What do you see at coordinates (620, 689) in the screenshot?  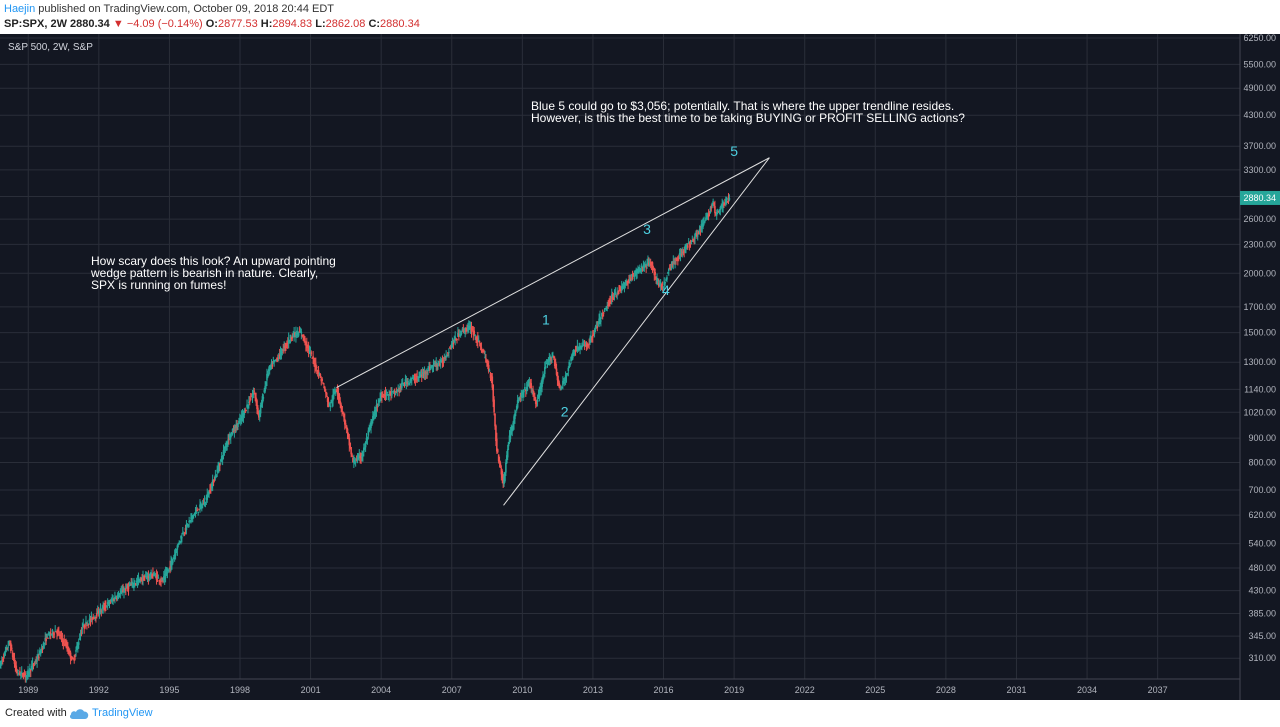 I see `time-axis` at bounding box center [620, 689].